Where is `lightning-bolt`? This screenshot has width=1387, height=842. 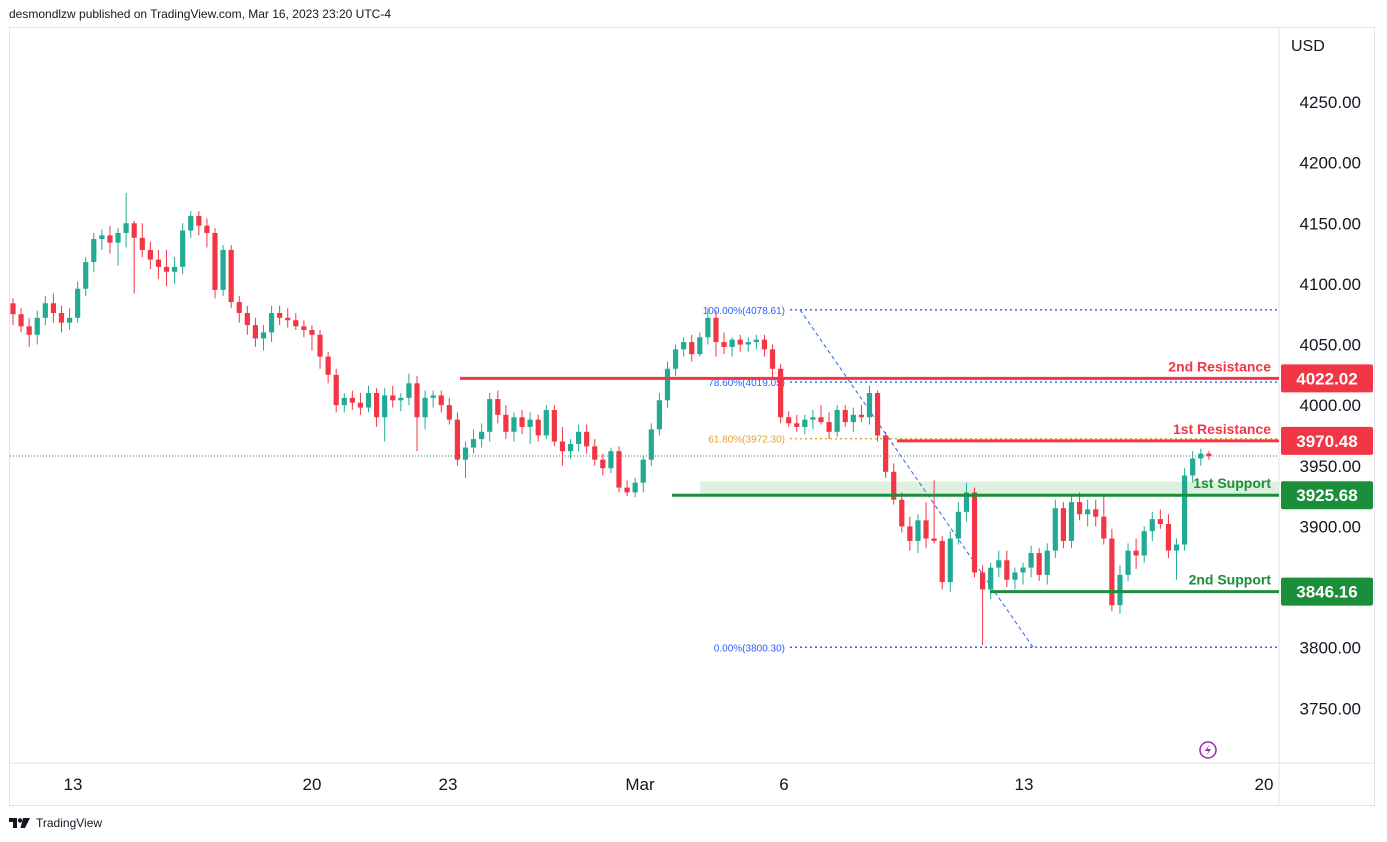
lightning-bolt is located at coordinates (1208, 750).